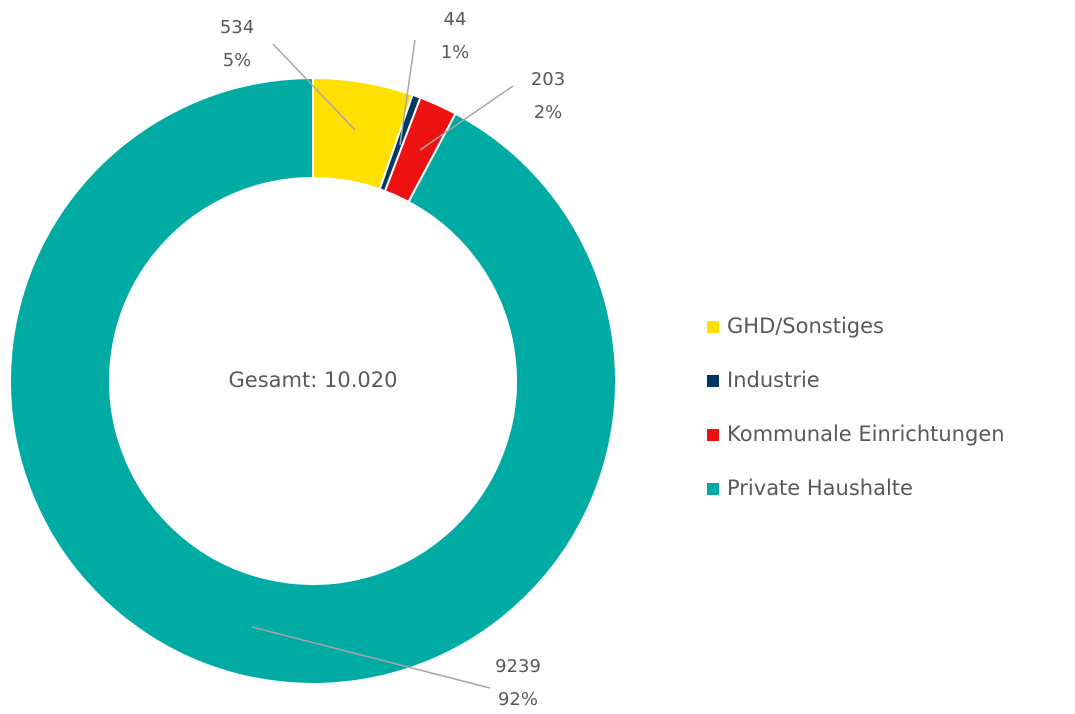 This screenshot has height=714, width=1075. What do you see at coordinates (820, 488) in the screenshot?
I see `legend-label: Private Haushalte` at bounding box center [820, 488].